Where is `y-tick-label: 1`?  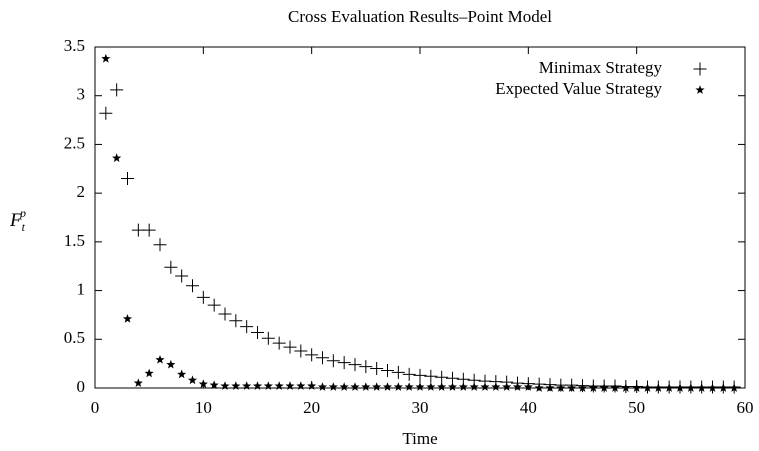
y-tick-label: 1 is located at coordinates (81, 288).